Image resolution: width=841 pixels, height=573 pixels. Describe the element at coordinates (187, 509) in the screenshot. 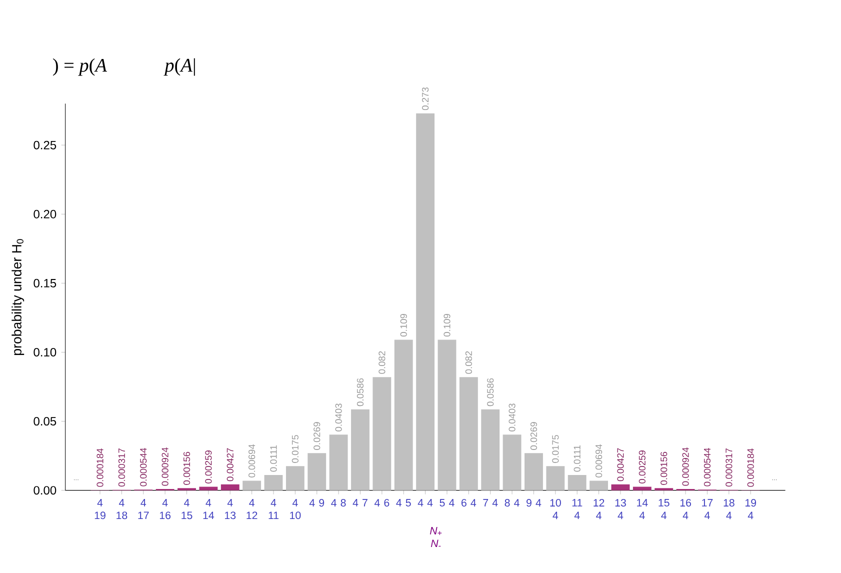

I see `x-tick-label: 4 15` at that location.